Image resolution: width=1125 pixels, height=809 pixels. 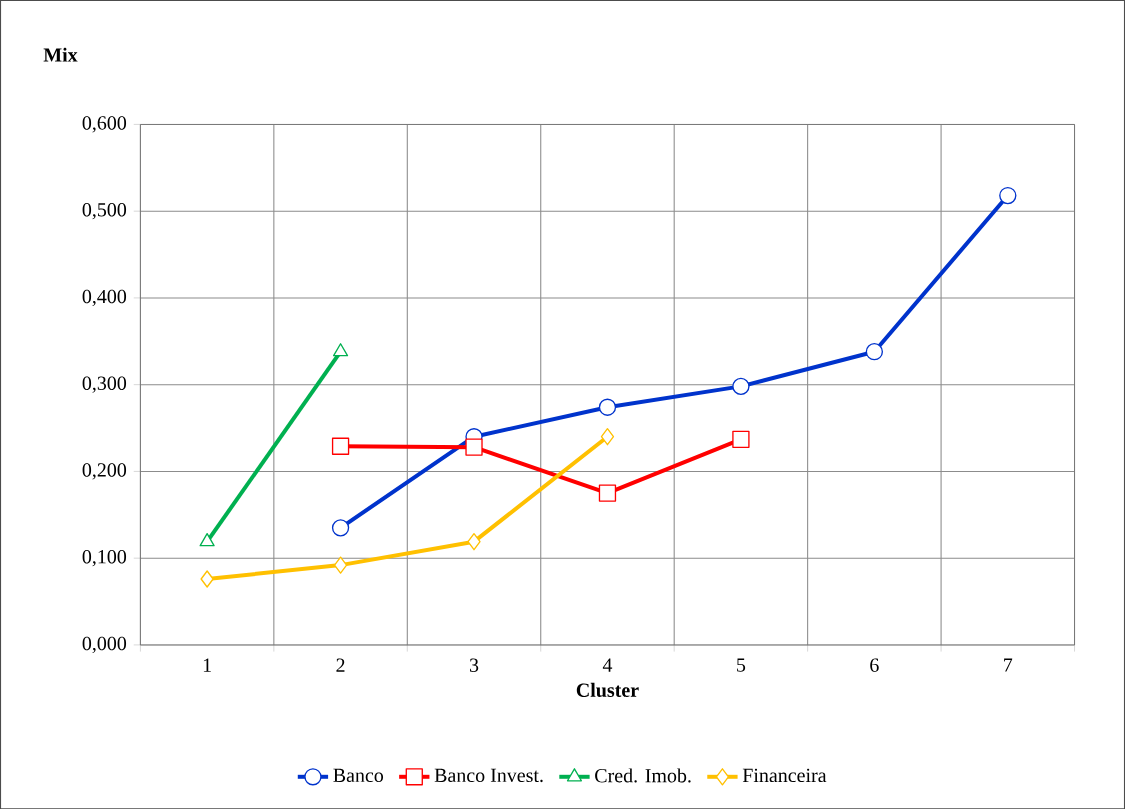 What do you see at coordinates (104, 384) in the screenshot?
I see `y-tick-label: 0,300` at bounding box center [104, 384].